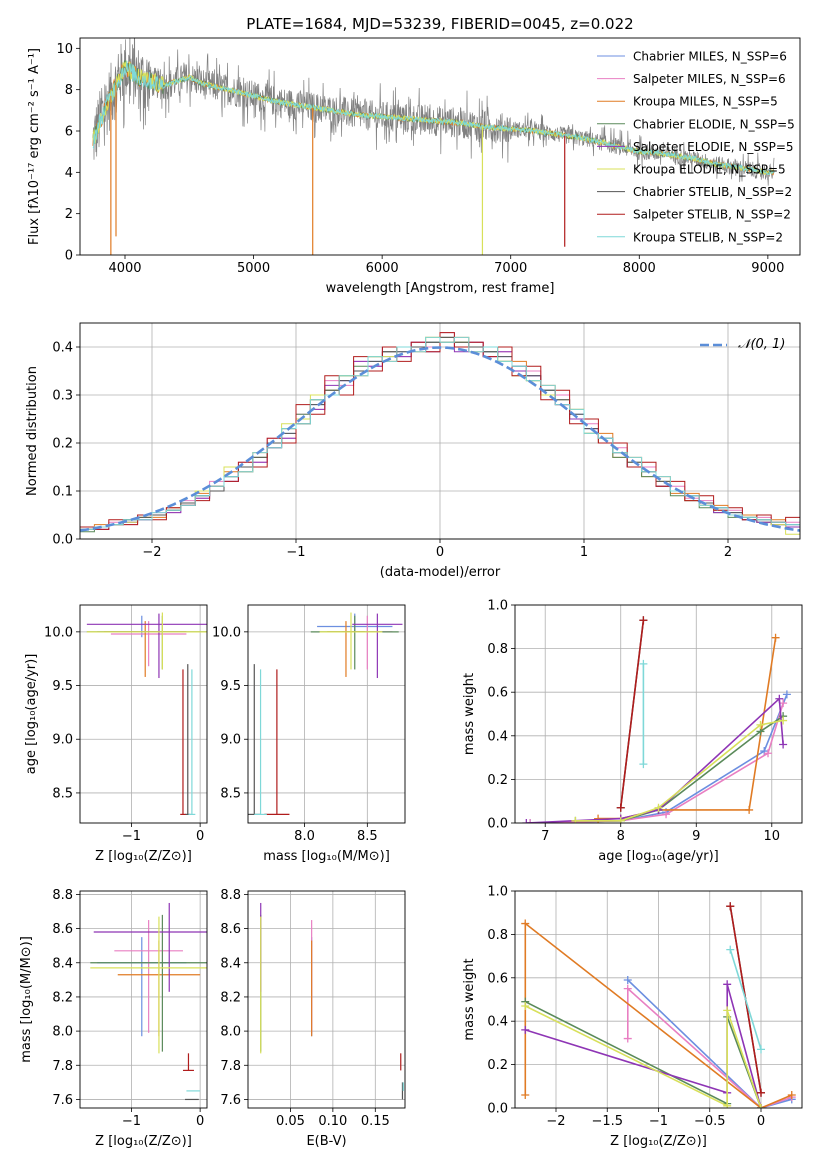 The image size is (819, 1170). Describe the element at coordinates (69, 90) in the screenshot. I see `y-tick-label: 8` at that location.